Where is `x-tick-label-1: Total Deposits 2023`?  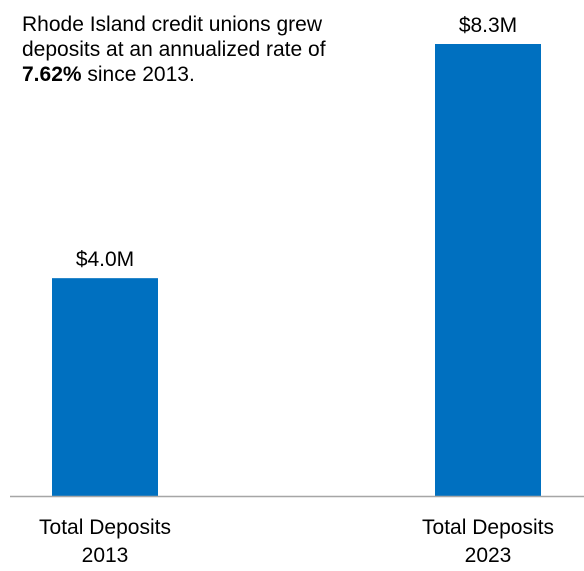 x-tick-label-1: Total Deposits 2023 is located at coordinates (488, 541).